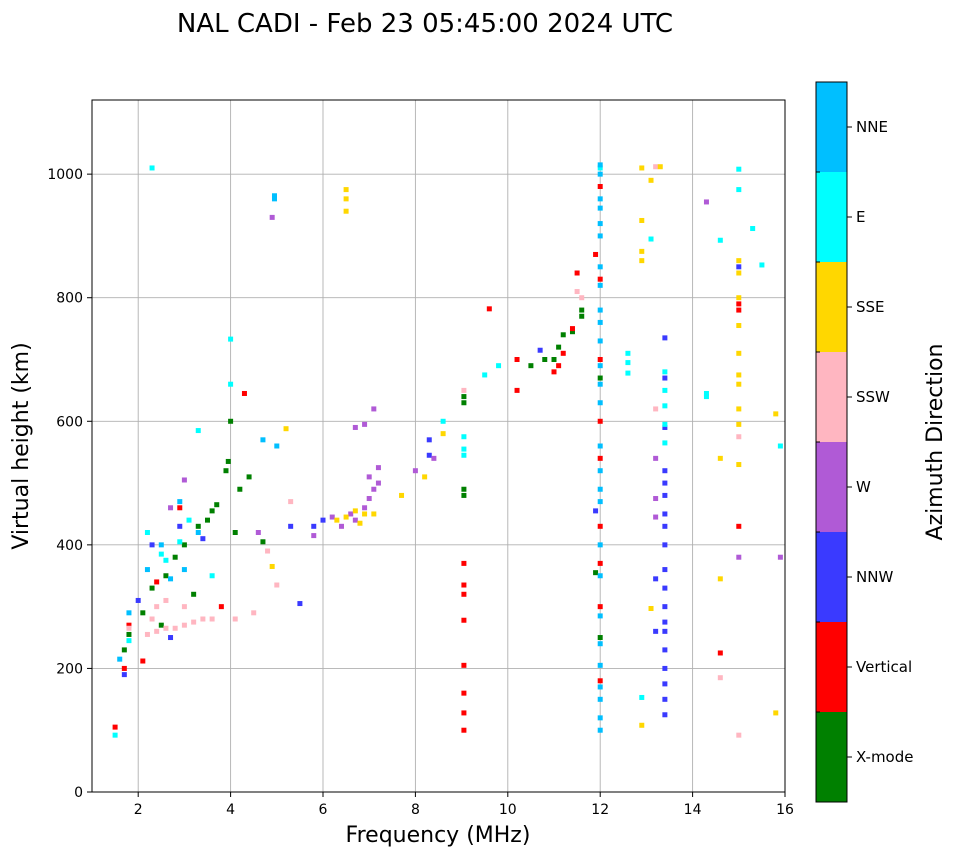  What do you see at coordinates (863, 487) in the screenshot?
I see `colorbar-tick-label: W` at bounding box center [863, 487].